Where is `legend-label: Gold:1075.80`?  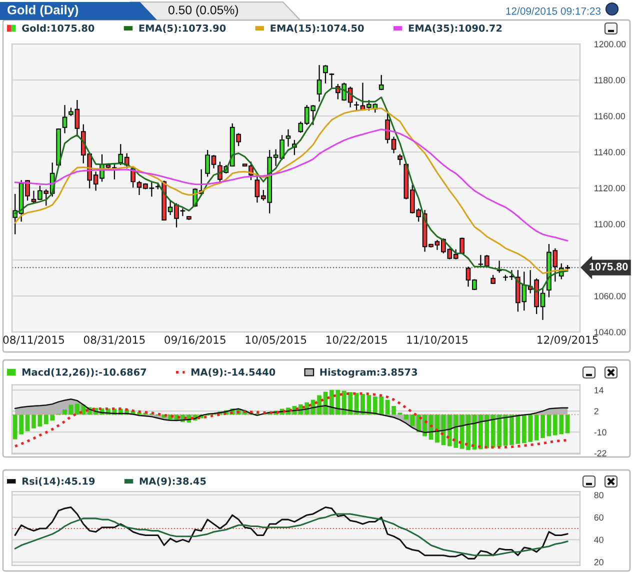 legend-label: Gold:1075.80 is located at coordinates (58, 28).